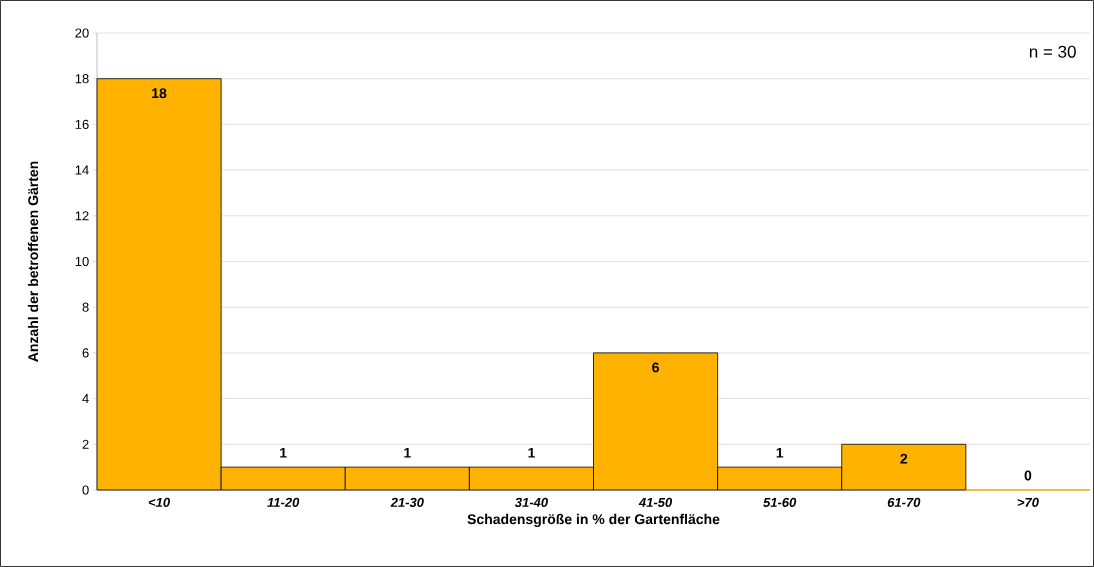 The image size is (1094, 567). Describe the element at coordinates (655, 367) in the screenshot. I see `data-label: 6` at that location.